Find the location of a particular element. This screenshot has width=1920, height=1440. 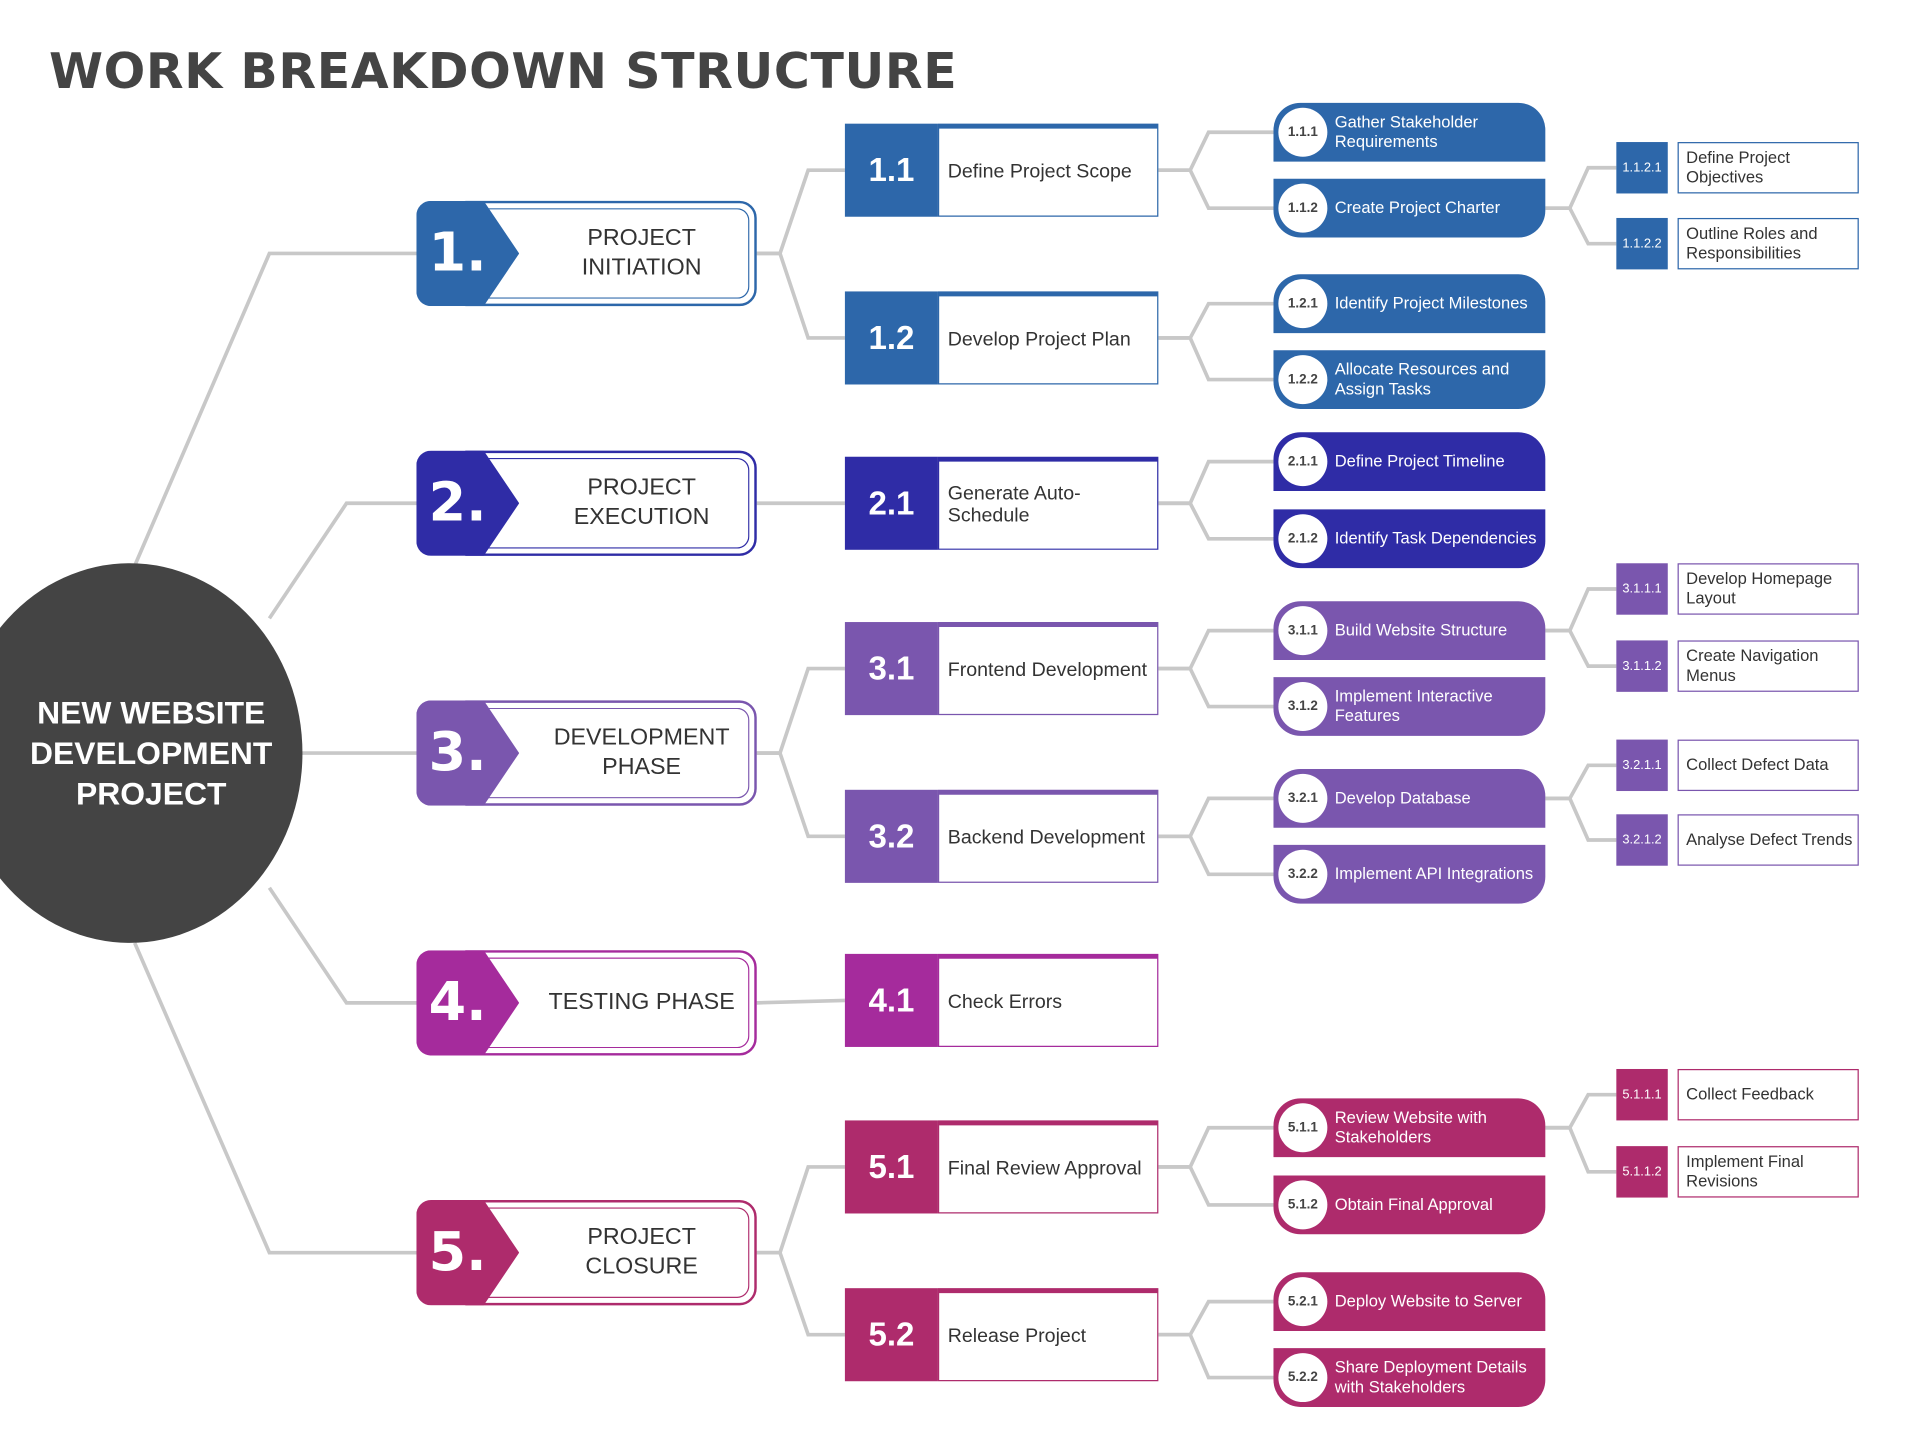

work-package-label: Outline Roles and Responsibilities is located at coordinates (1768, 243).